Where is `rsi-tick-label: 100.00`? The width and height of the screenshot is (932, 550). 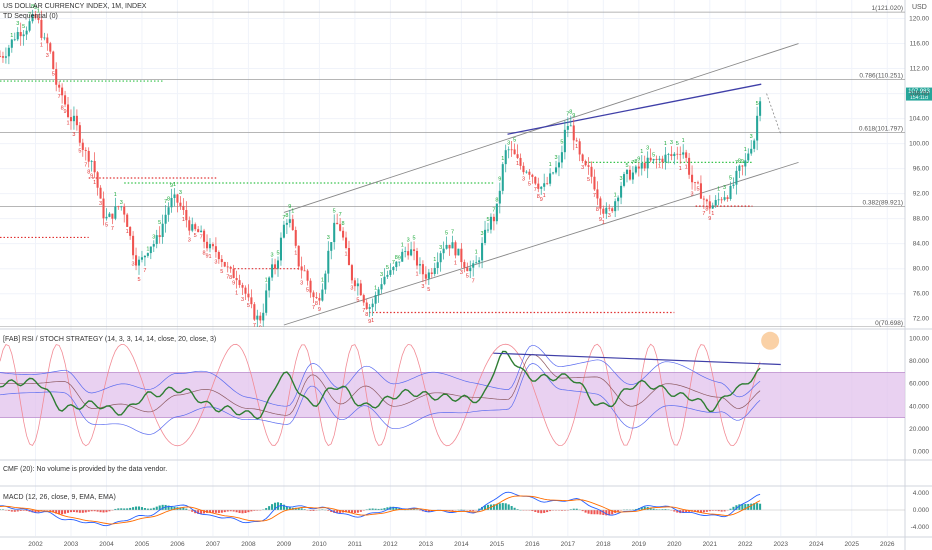 rsi-tick-label: 100.00 is located at coordinates (919, 339).